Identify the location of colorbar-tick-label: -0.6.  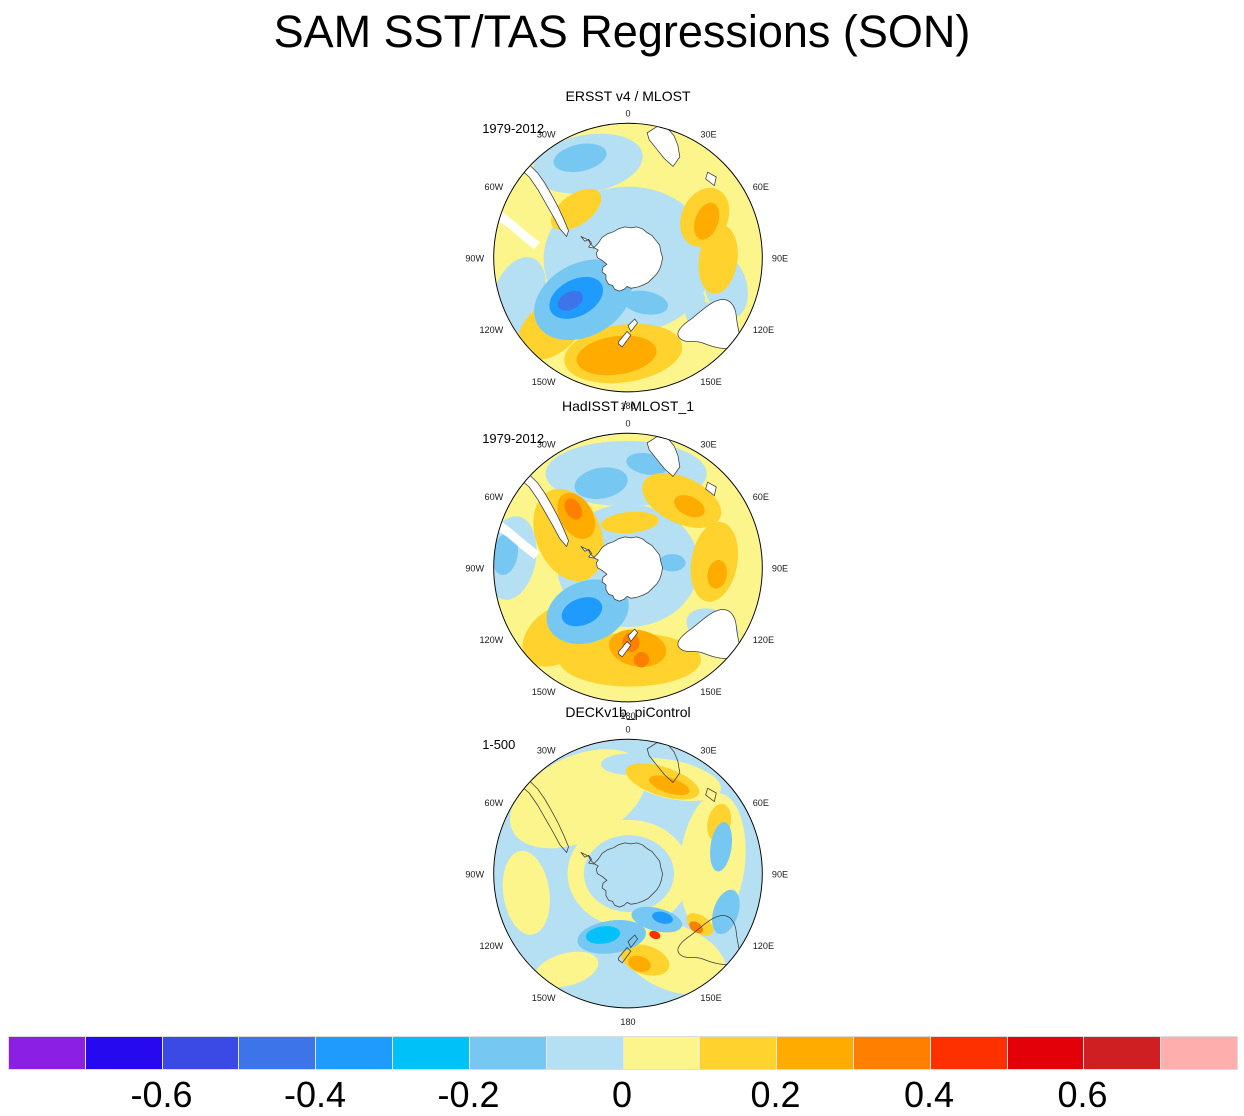
(161, 1094).